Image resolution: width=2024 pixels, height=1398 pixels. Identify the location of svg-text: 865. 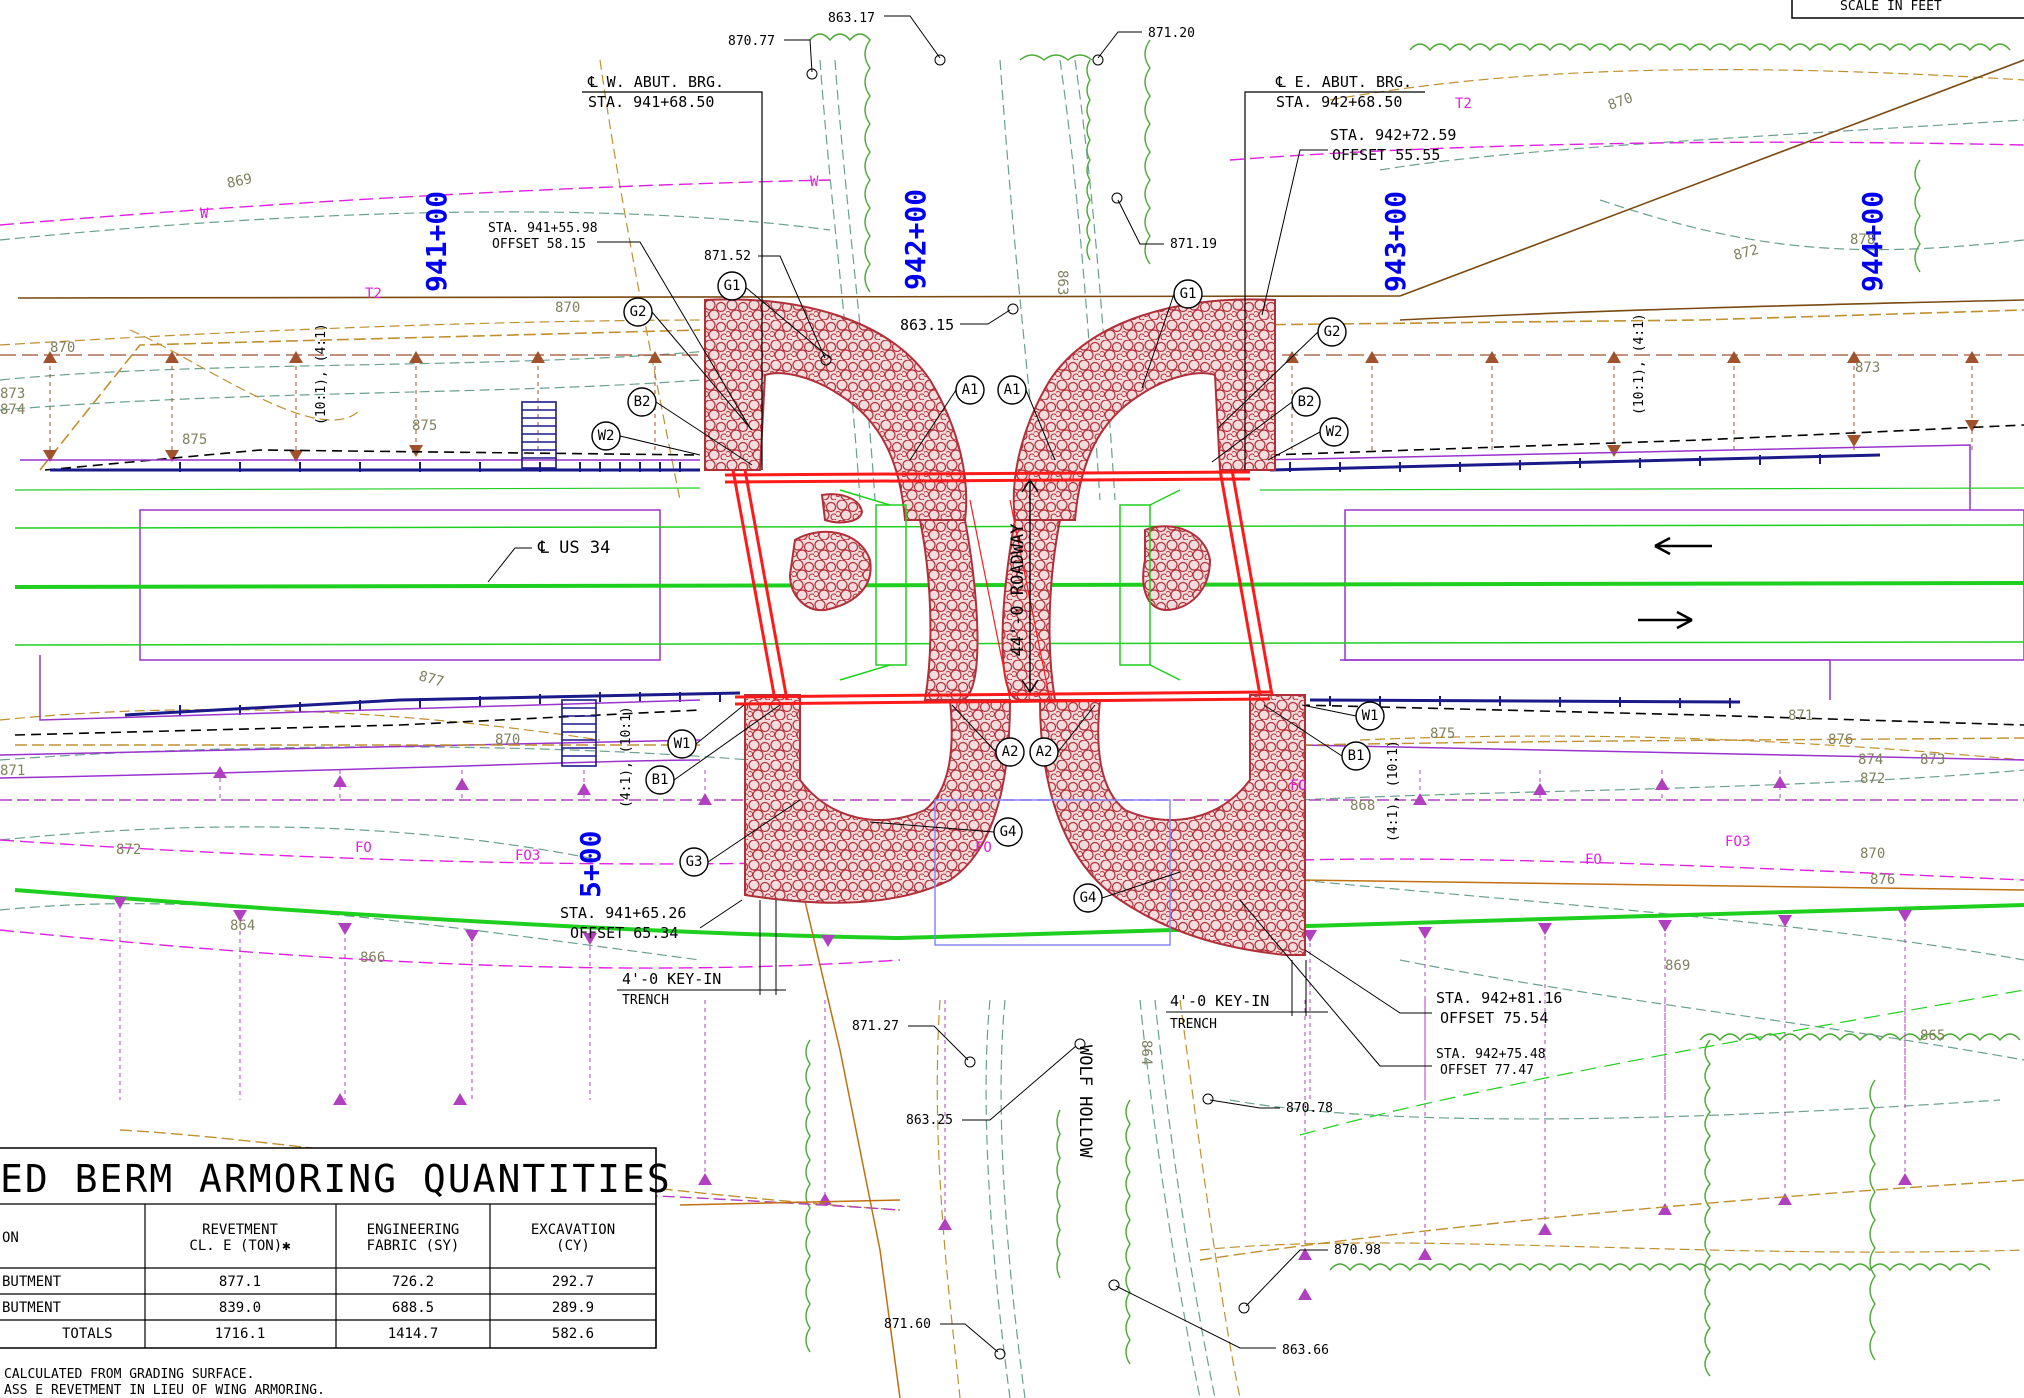
(1932, 1036).